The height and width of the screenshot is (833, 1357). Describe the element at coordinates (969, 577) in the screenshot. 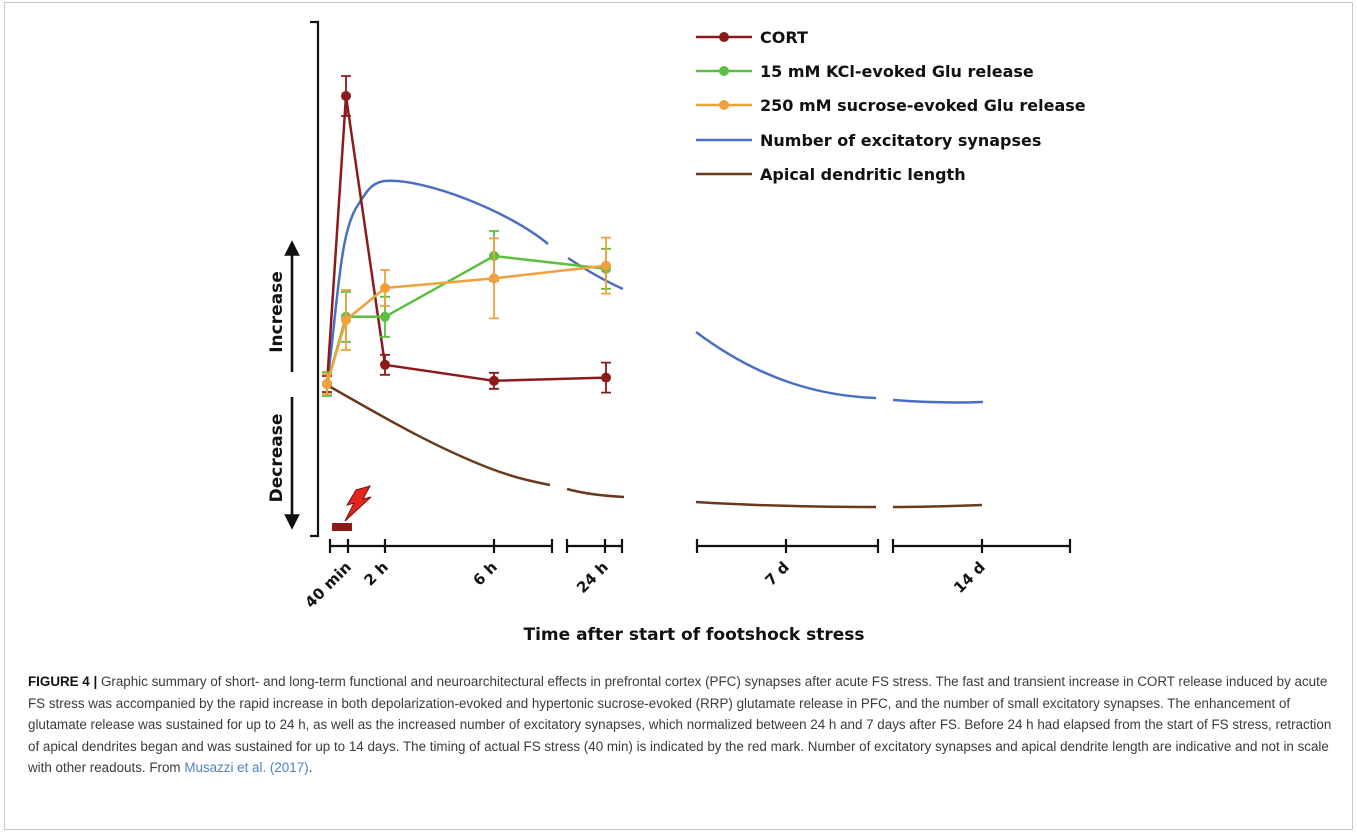

I see `x-tick-label: 14 d` at that location.